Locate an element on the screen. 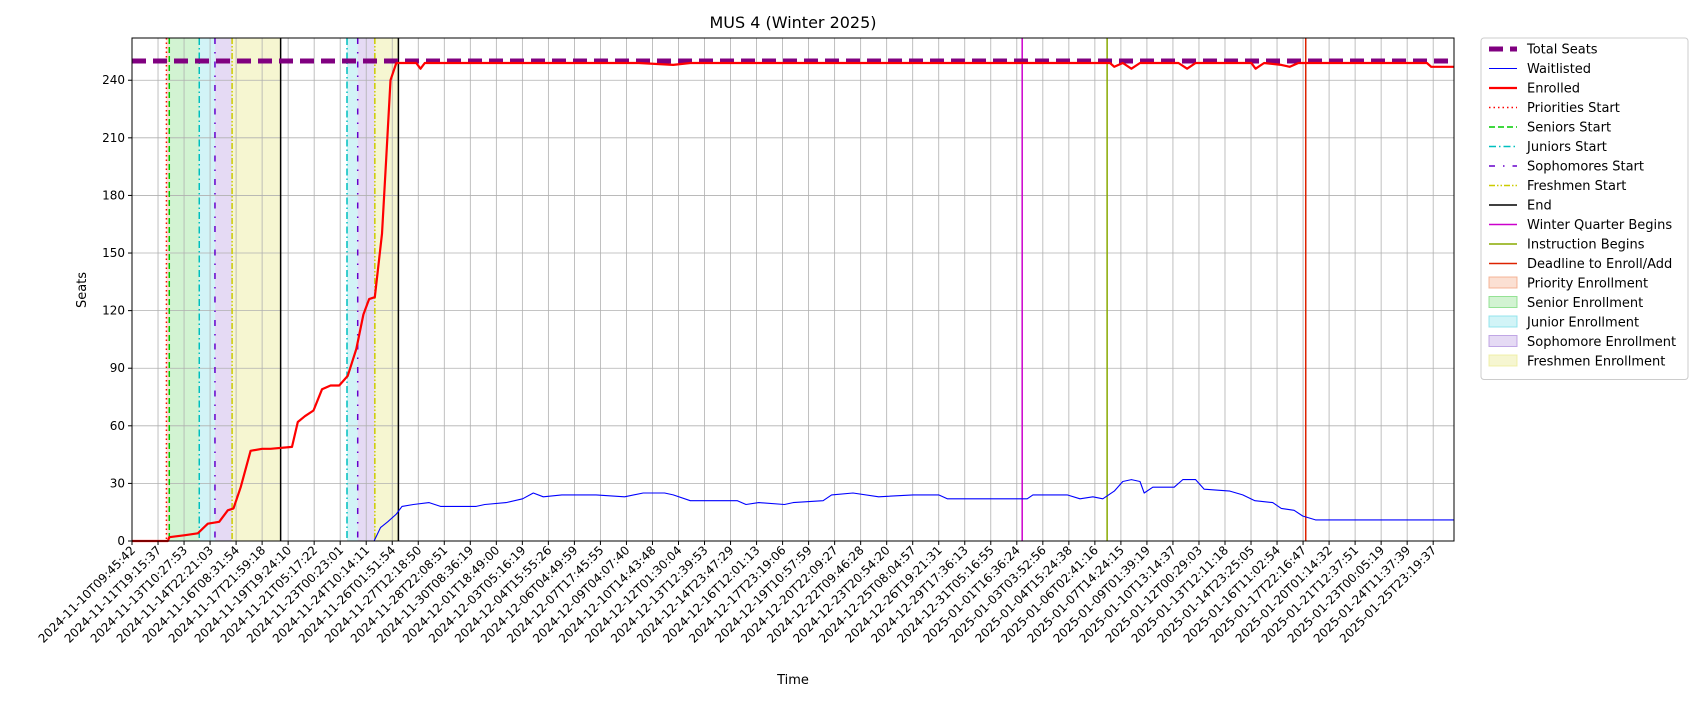 The height and width of the screenshot is (704, 1700). span-priority-enrollment is located at coordinates (168, 289).